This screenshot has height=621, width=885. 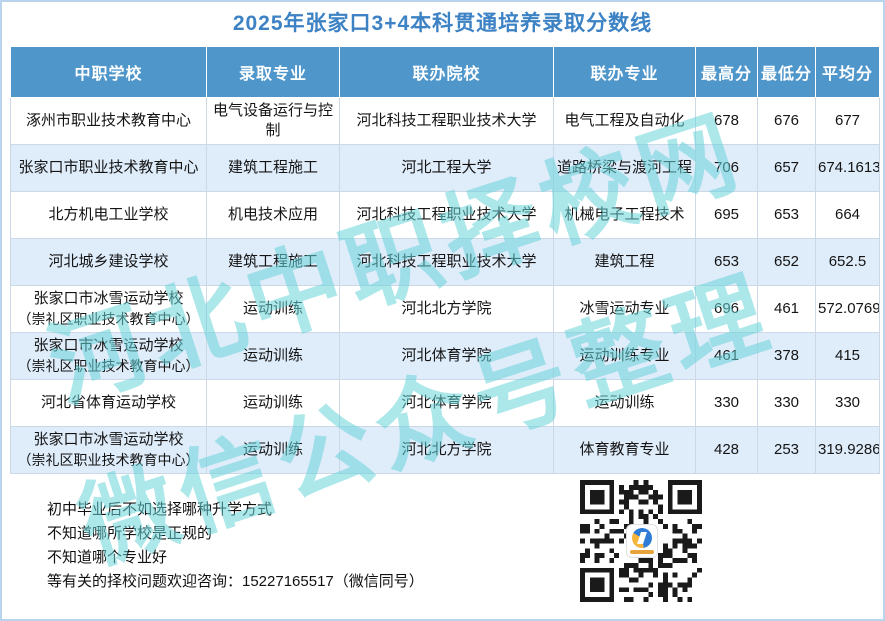 What do you see at coordinates (786, 72) in the screenshot?
I see `col-header-min-score: 最低分` at bounding box center [786, 72].